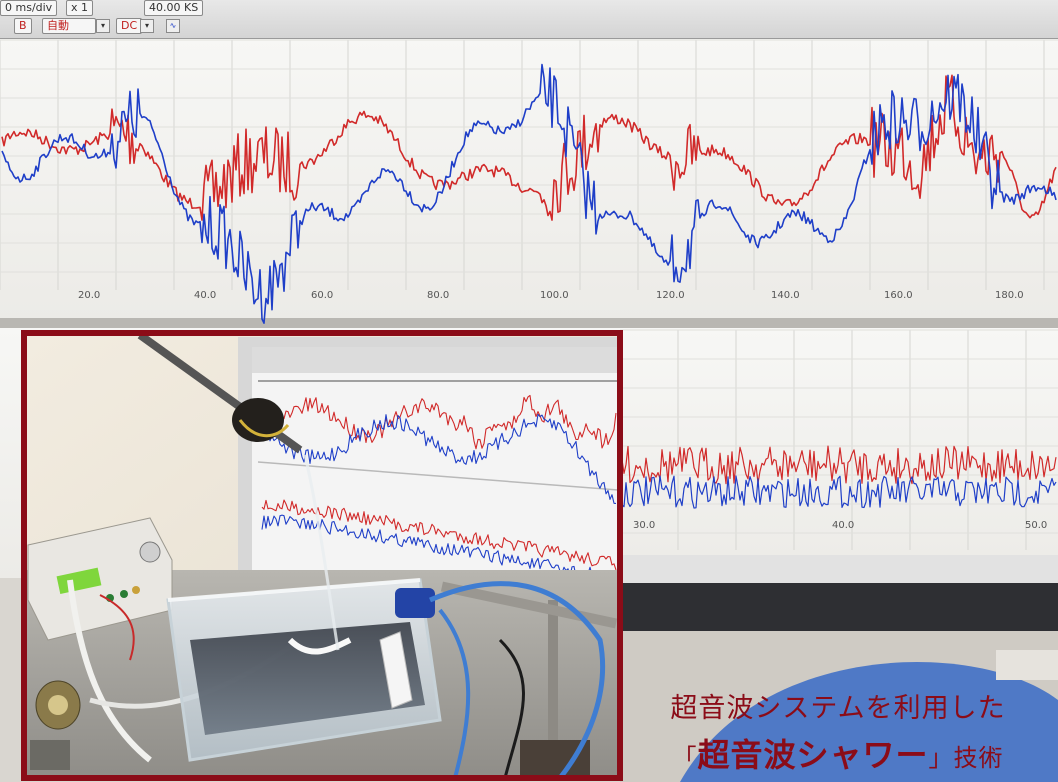  I want to click on x-tick: 50.0, so click(1036, 525).